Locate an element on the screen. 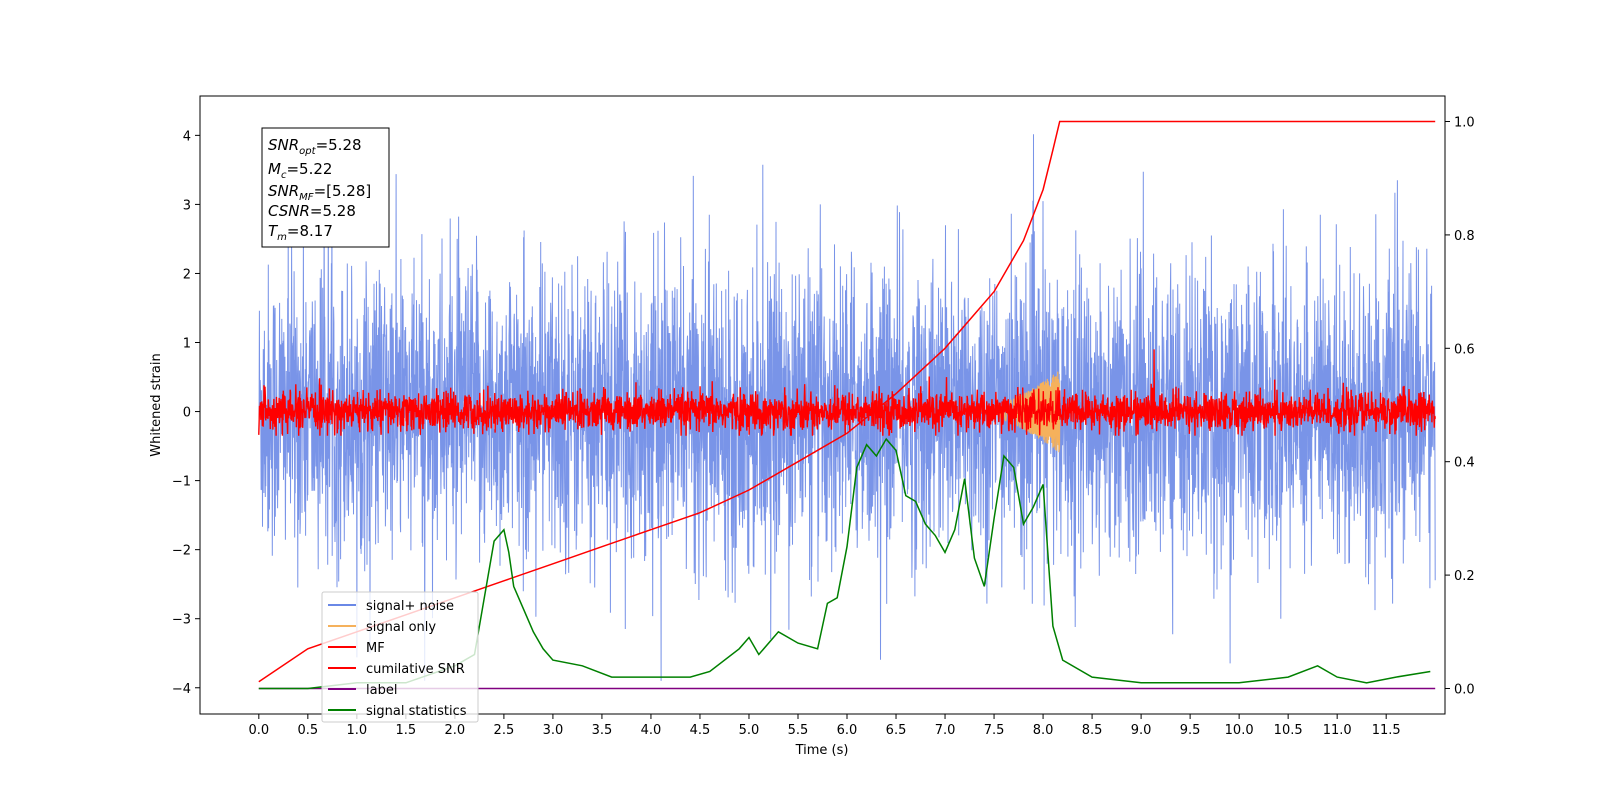 The width and height of the screenshot is (1600, 800). legend-label-cumilative-snr: cumilative SNR is located at coordinates (415, 669).